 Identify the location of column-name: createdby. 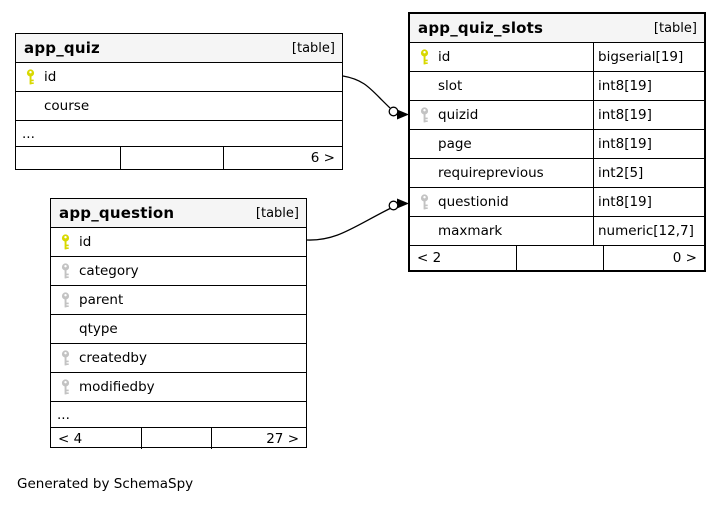
(113, 358).